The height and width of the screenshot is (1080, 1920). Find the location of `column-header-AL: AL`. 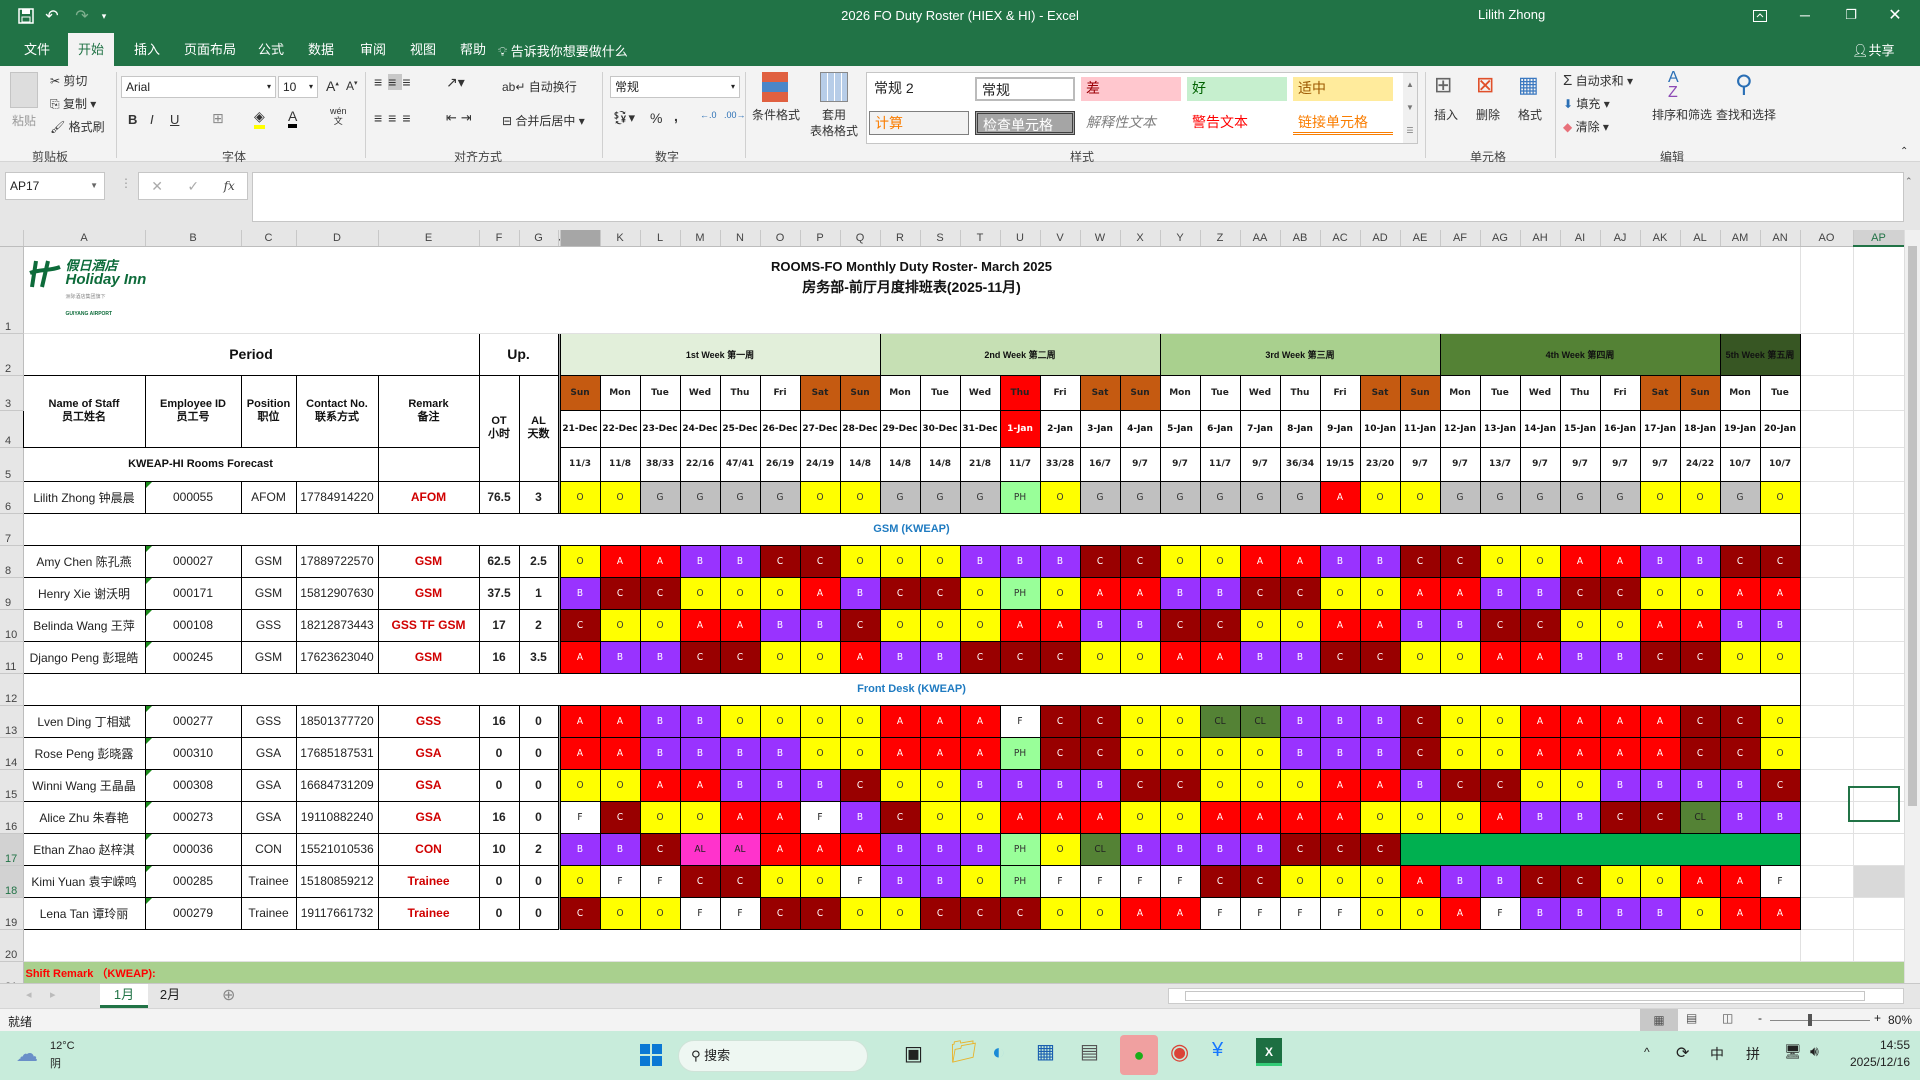

column-header-AL: AL is located at coordinates (1700, 238).